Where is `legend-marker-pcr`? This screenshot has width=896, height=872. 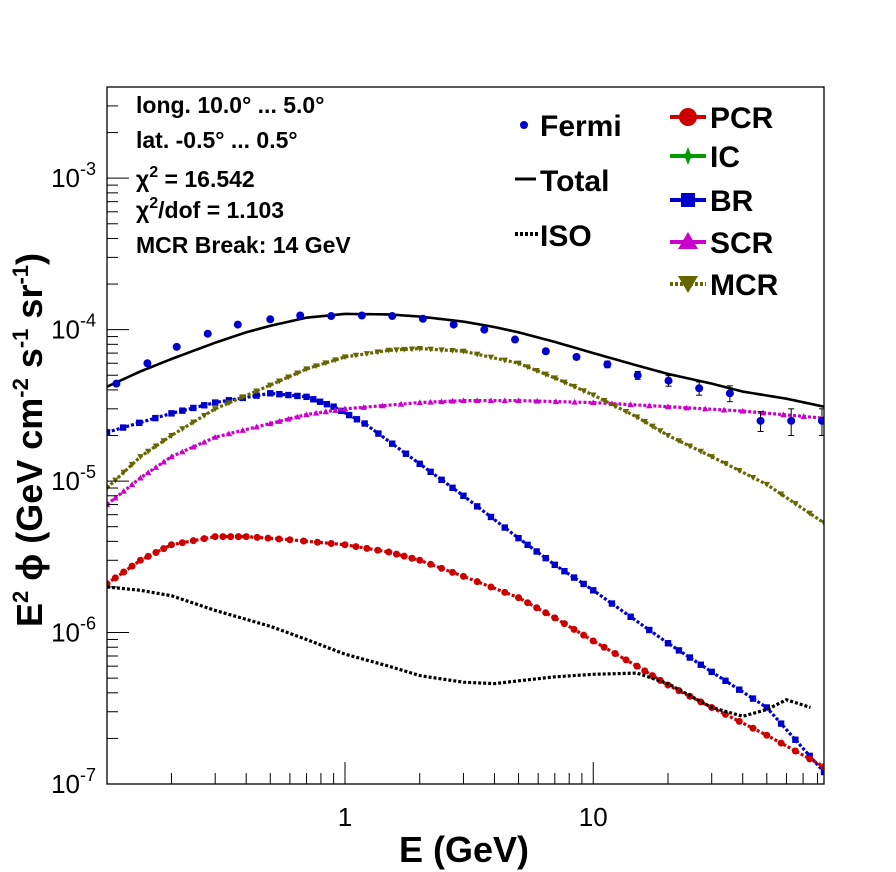 legend-marker-pcr is located at coordinates (688, 117).